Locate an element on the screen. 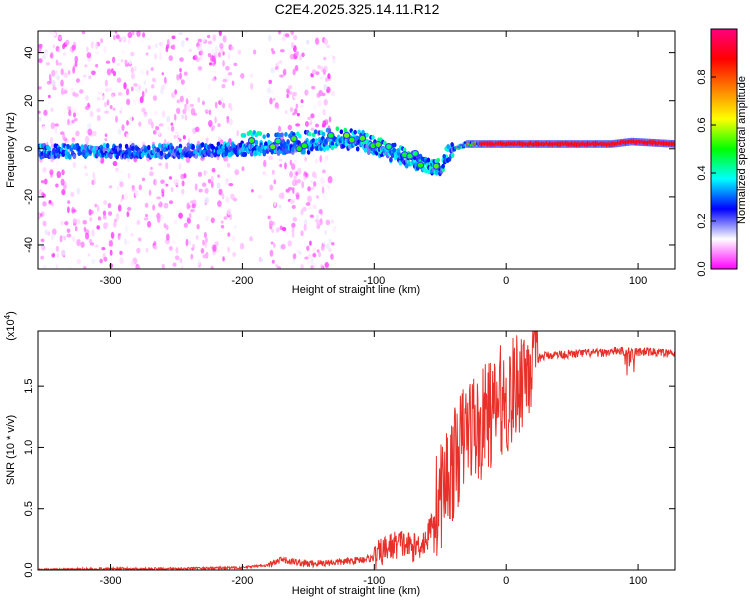 Image resolution: width=750 pixels, height=605 pixels. snr-y-scale-exp: 4 is located at coordinates (7, 316).